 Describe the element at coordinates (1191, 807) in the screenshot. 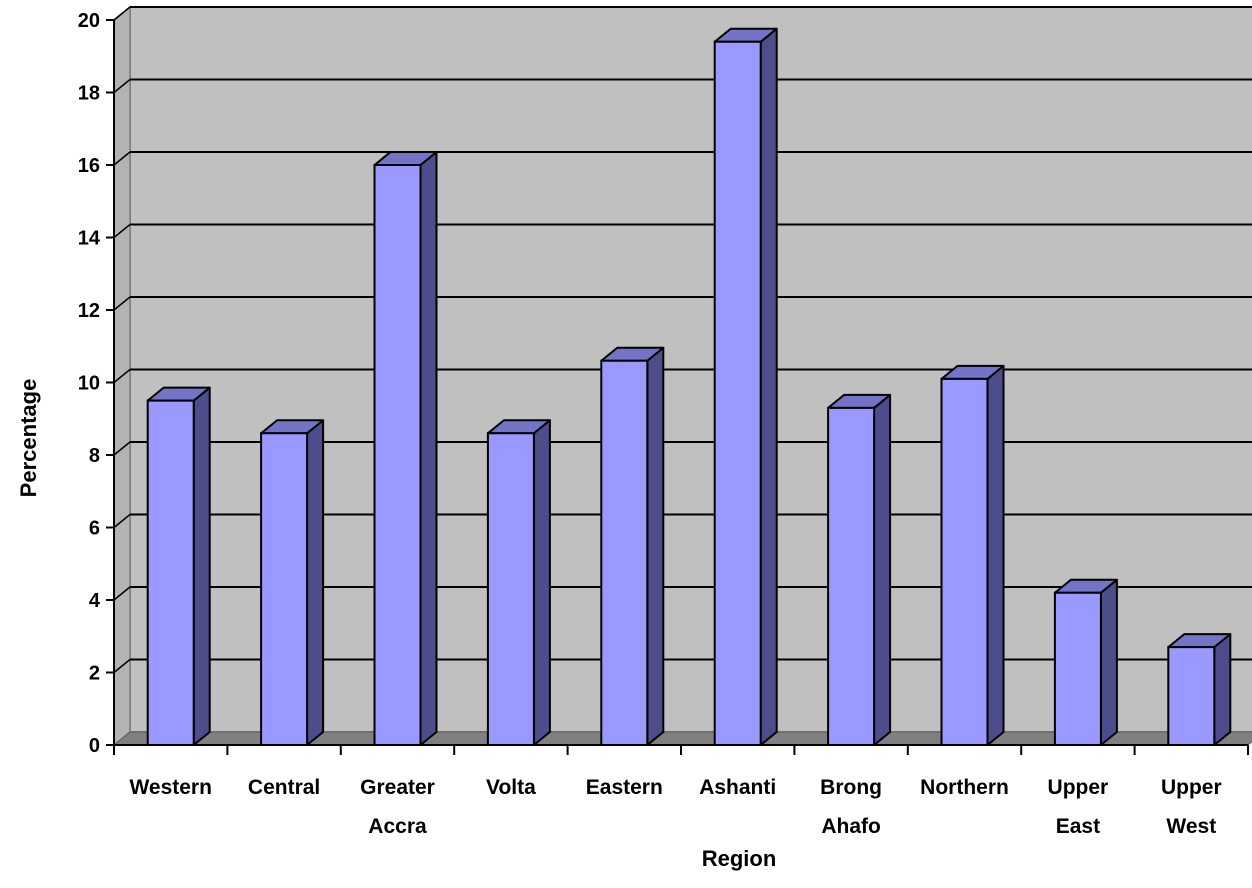

I see `x-tick-label: Upper West` at that location.